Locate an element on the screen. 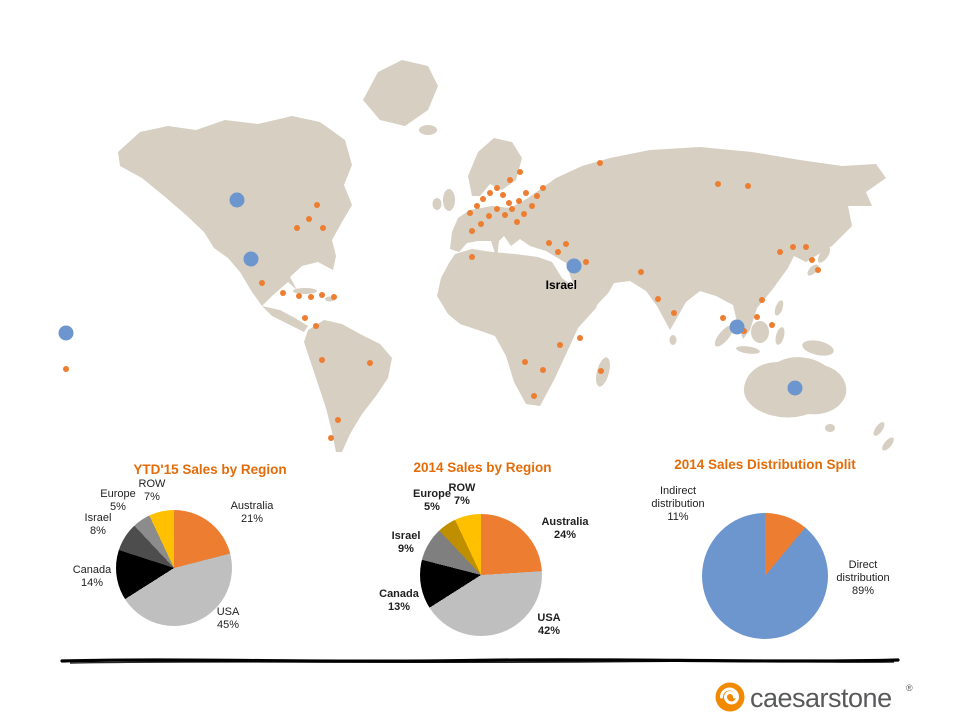 Image resolution: width=960 pixels, height=720 pixels. ireland-shape is located at coordinates (437, 204).